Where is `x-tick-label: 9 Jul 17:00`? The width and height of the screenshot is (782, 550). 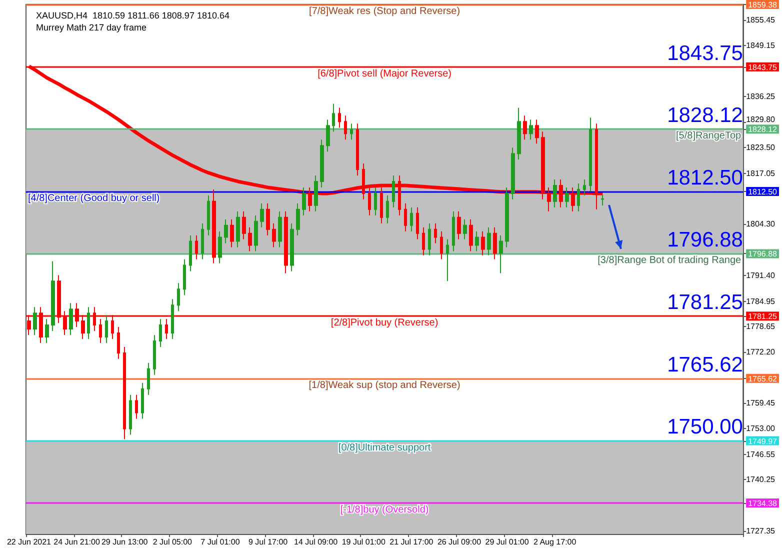
x-tick-label: 9 Jul 17:00 is located at coordinates (268, 542).